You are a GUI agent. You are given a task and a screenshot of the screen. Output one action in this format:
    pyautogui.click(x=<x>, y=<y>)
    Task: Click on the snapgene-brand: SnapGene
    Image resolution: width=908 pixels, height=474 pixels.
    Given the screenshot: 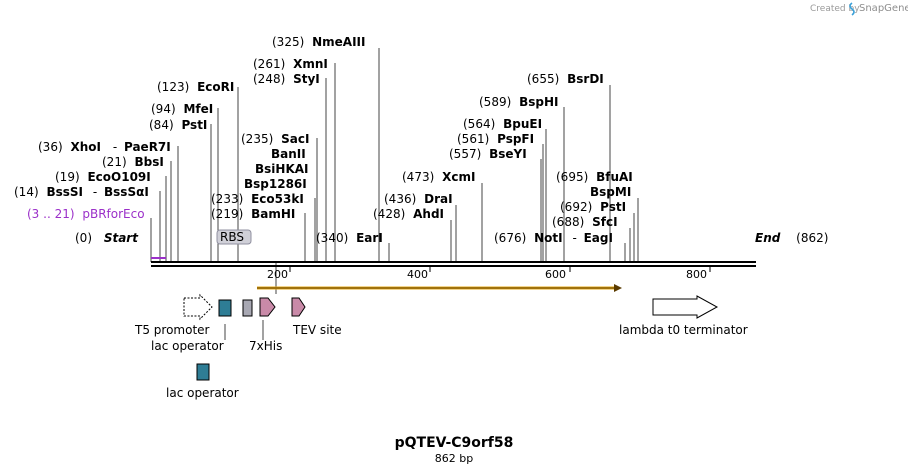 What is the action you would take?
    pyautogui.click(x=883, y=8)
    